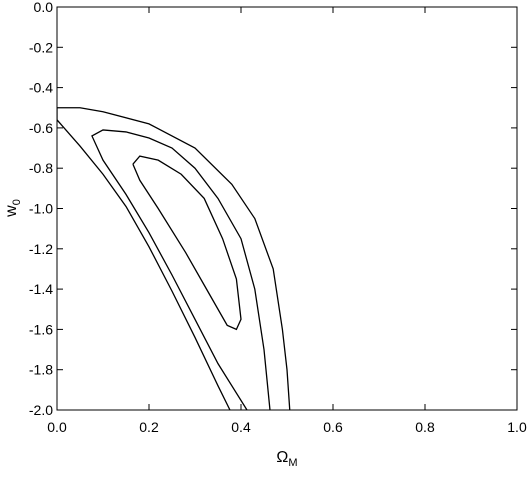 This screenshot has width=528, height=477. Describe the element at coordinates (41, 88) in the screenshot. I see `y-tick-label: -0.4` at that location.